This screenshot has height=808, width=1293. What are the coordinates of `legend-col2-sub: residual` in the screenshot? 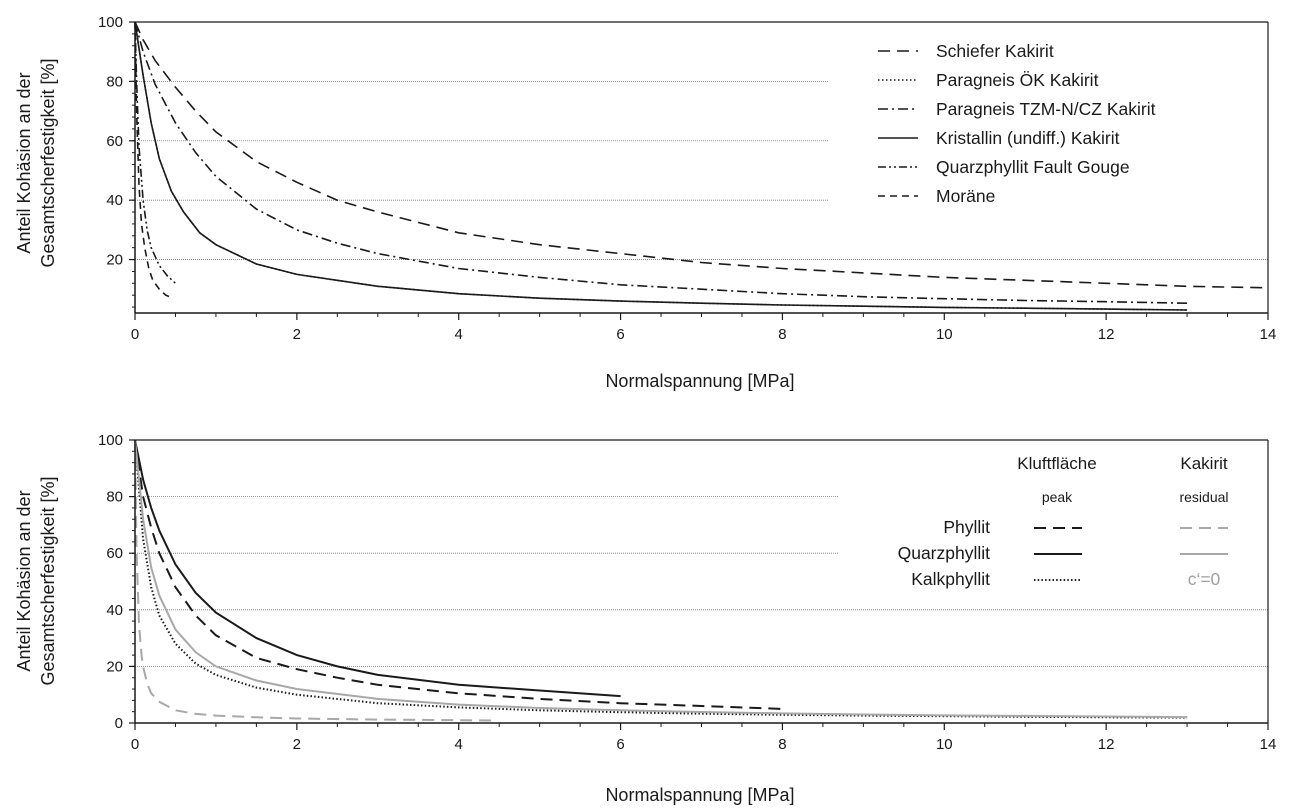 It's located at (1203, 497).